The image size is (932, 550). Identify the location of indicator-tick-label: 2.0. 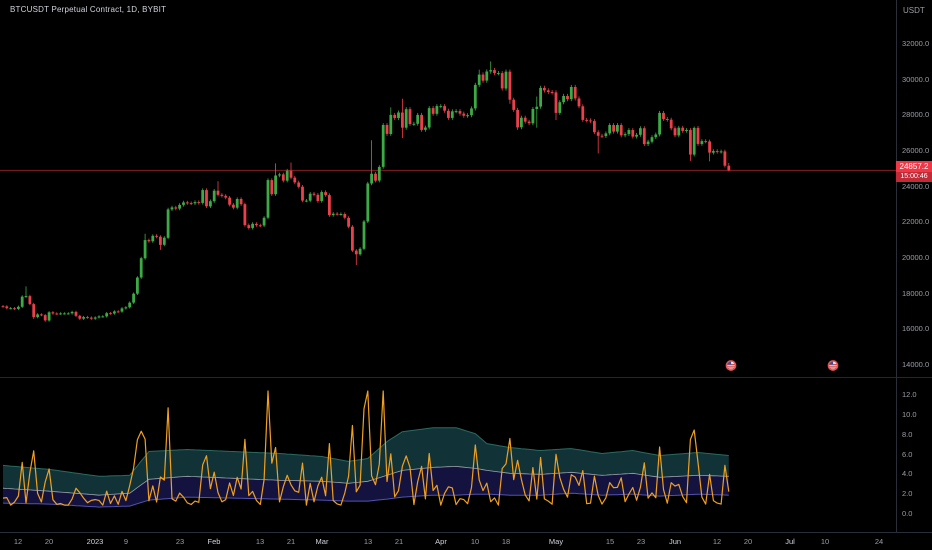
(907, 493).